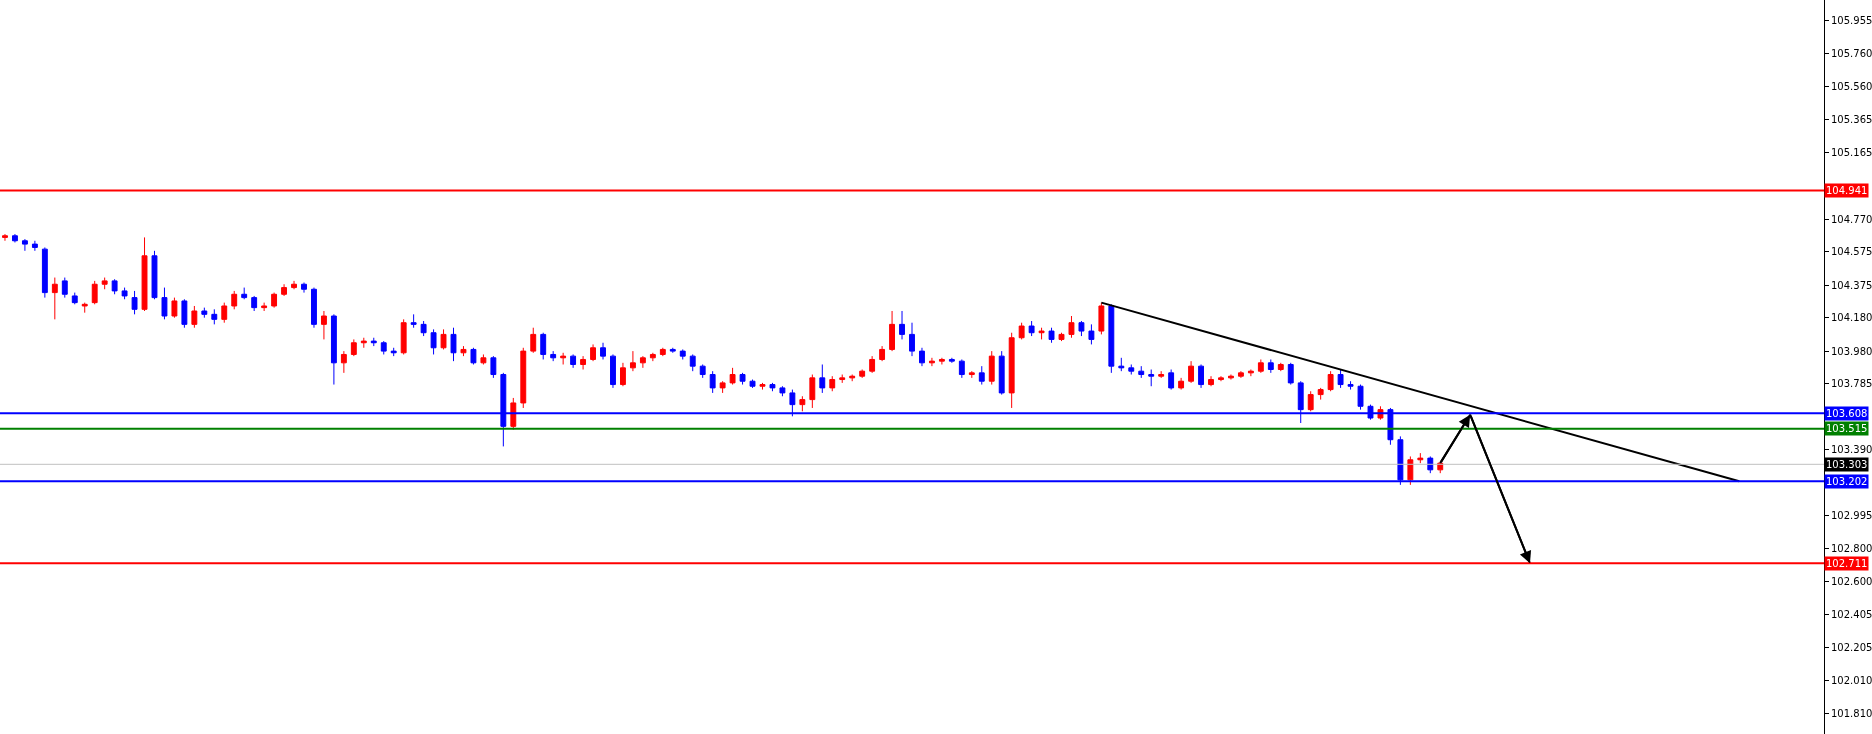  What do you see at coordinates (1851, 648) in the screenshot?
I see `y-tick-label: 102.205` at bounding box center [1851, 648].